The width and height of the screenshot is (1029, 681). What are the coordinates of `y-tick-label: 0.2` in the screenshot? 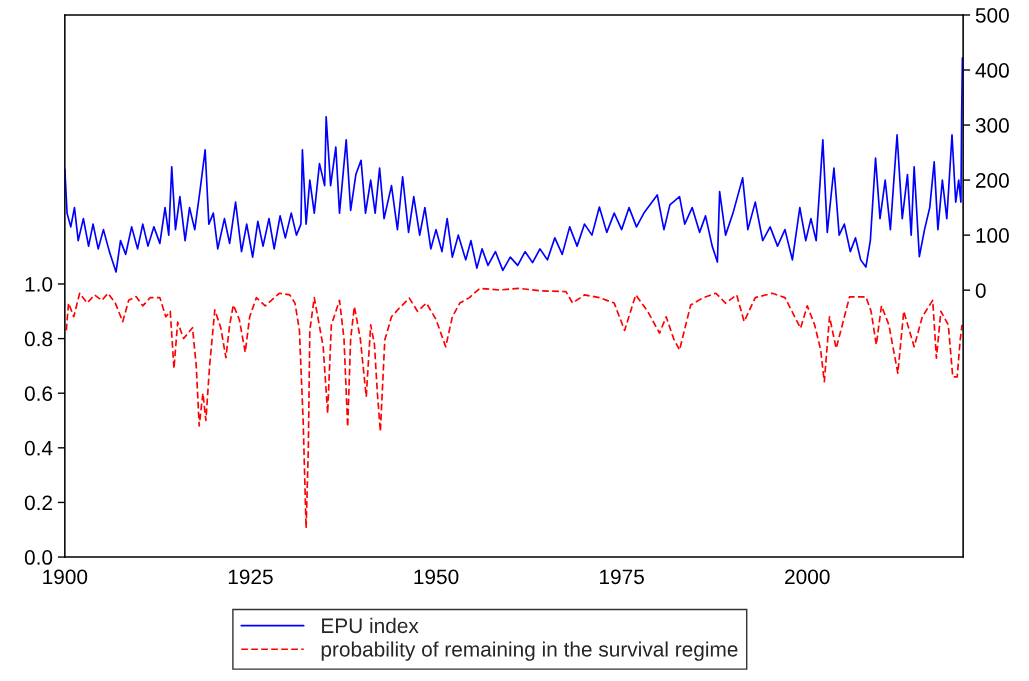 It's located at (38, 503).